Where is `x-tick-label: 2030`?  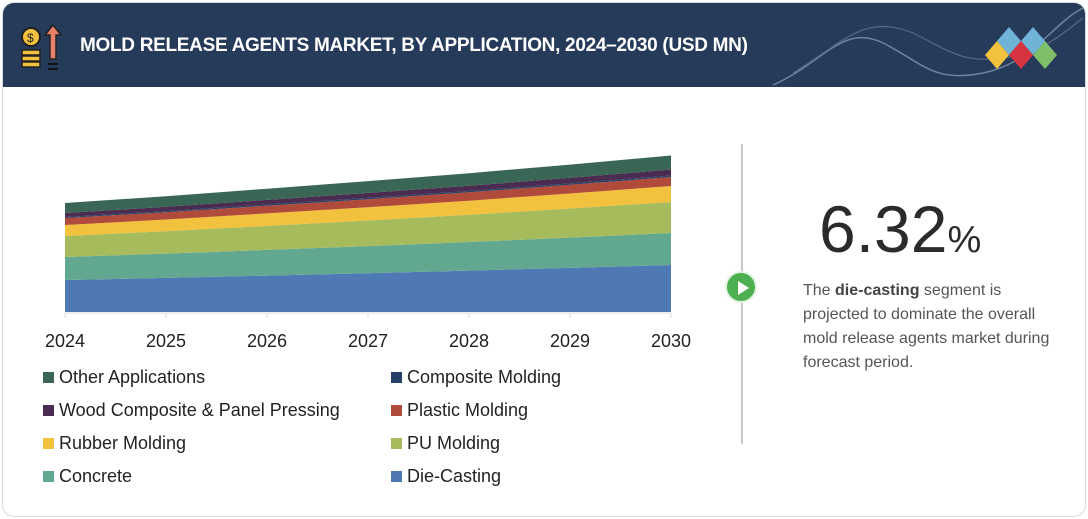
x-tick-label: 2030 is located at coordinates (671, 341).